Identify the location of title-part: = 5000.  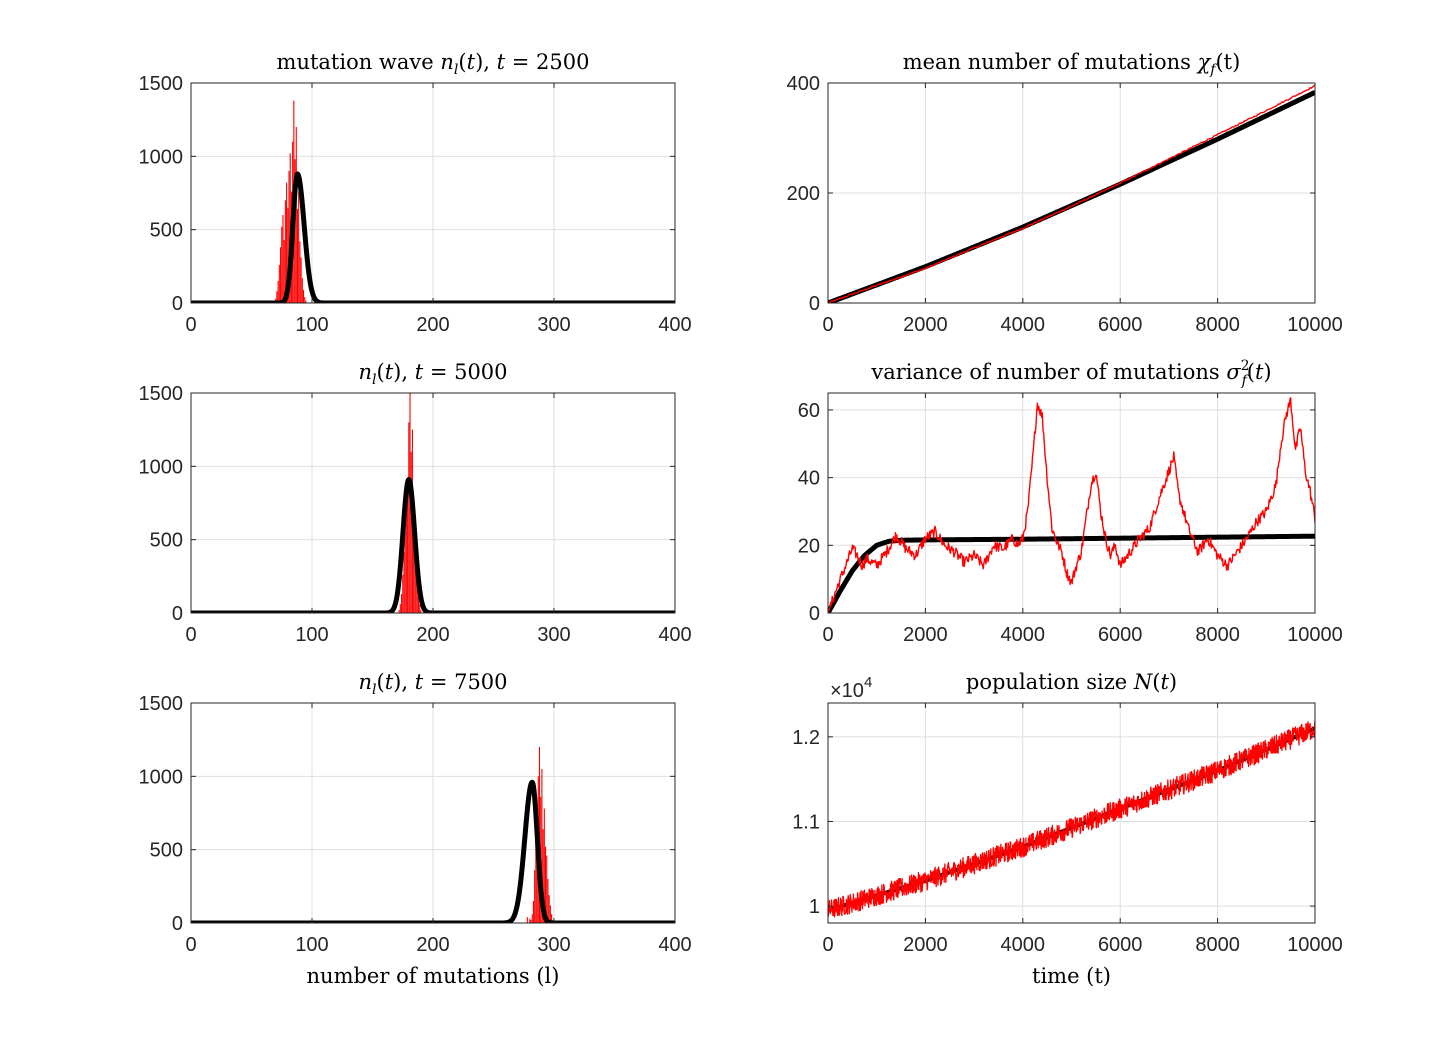
(465, 372).